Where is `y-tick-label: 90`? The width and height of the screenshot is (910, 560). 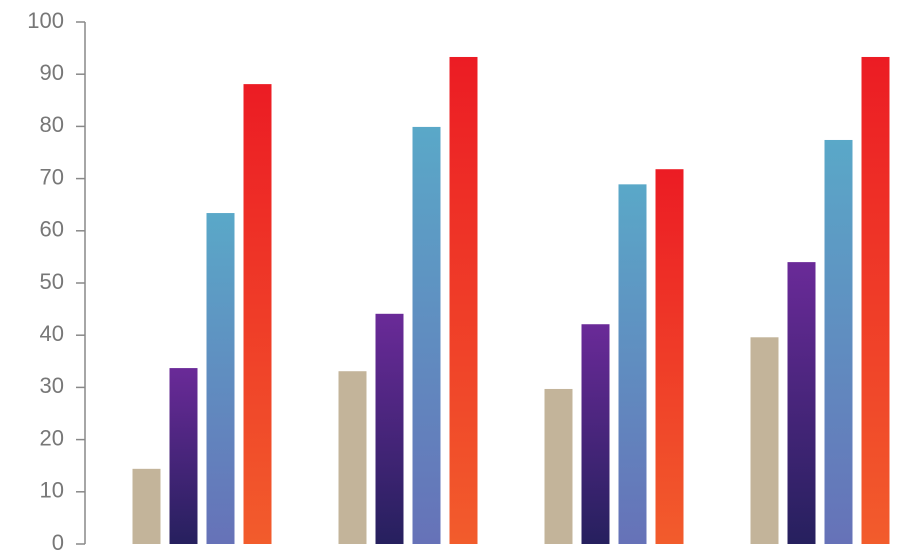
y-tick-label: 90 is located at coordinates (52, 72).